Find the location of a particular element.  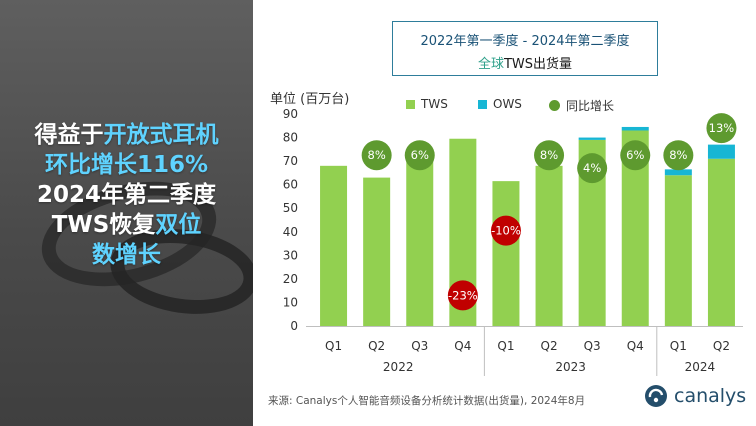

headline-line-5: 数增长 is located at coordinates (126, 255).